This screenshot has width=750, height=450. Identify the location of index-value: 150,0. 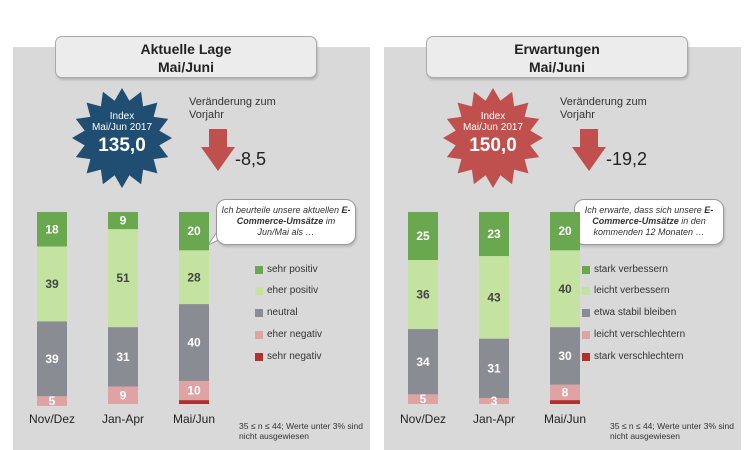
(493, 145).